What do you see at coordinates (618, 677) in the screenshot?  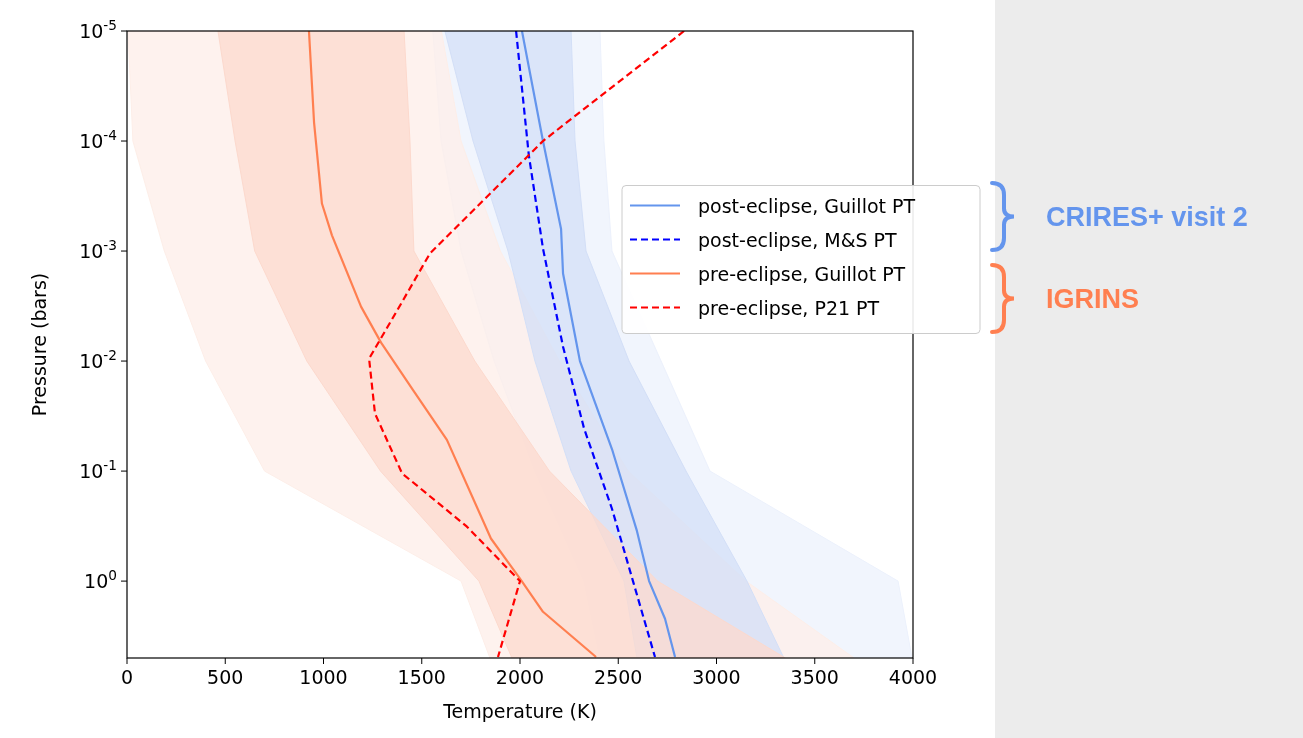 I see `x-tick-label: 2500` at bounding box center [618, 677].